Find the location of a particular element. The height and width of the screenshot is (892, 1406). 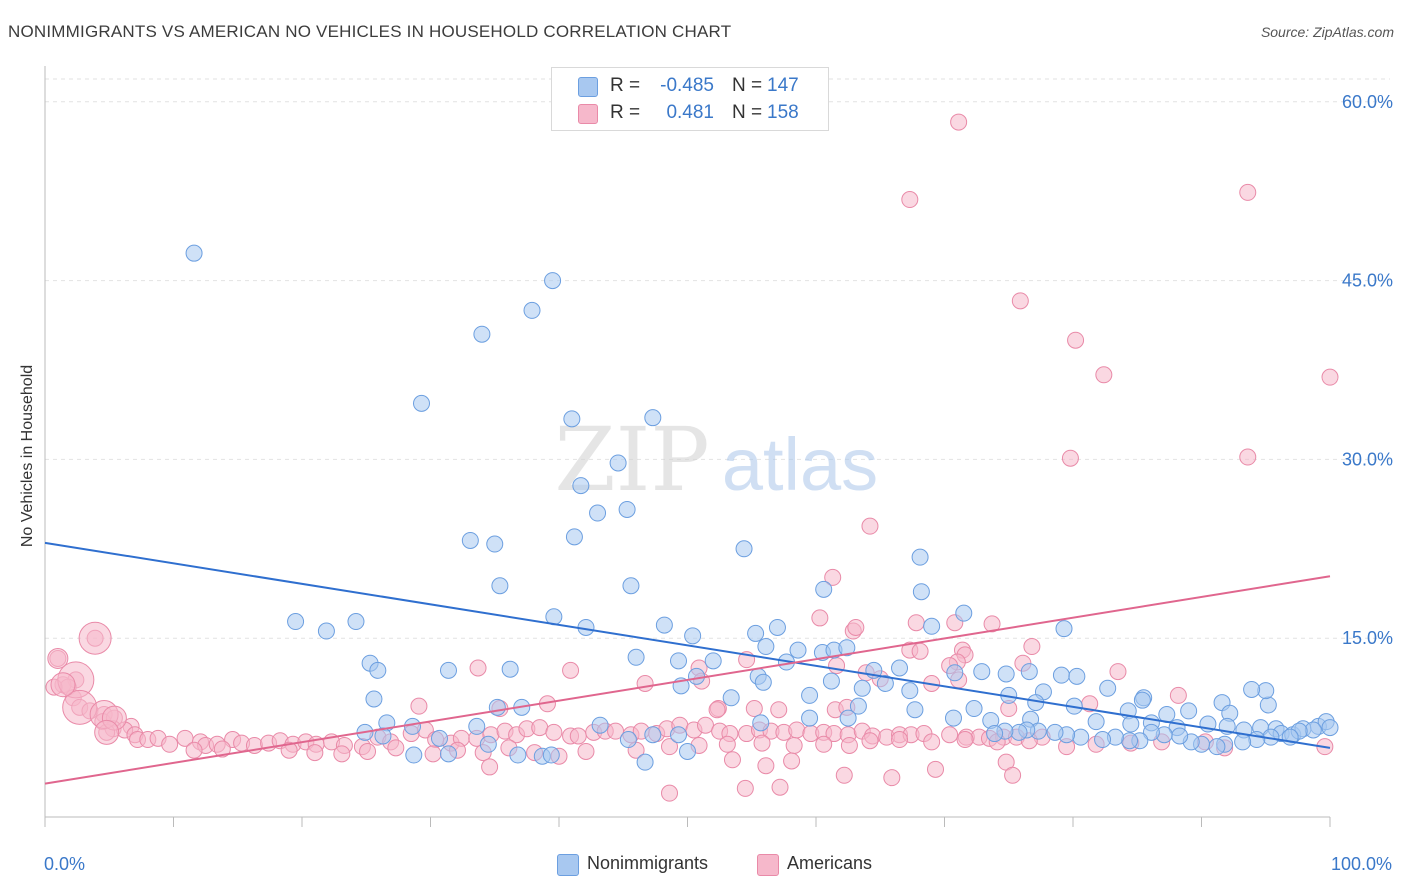

y-tick-label: 15.0% is located at coordinates (1367, 638).